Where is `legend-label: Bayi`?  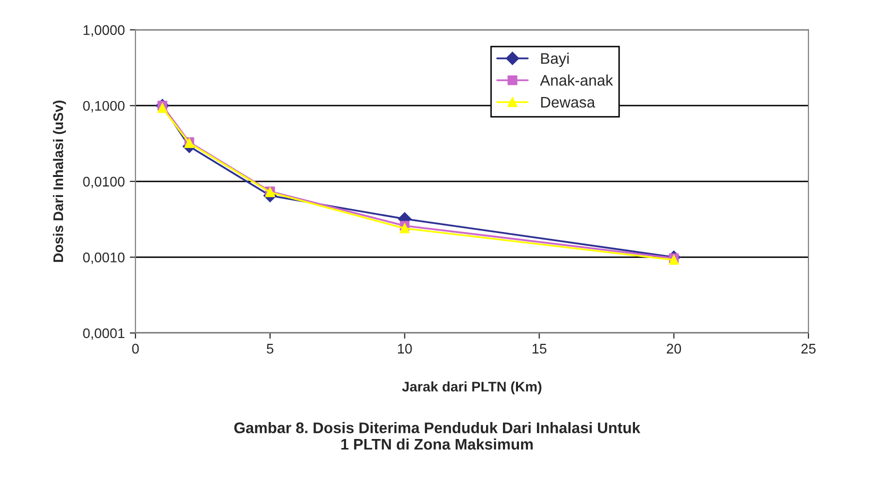
legend-label: Bayi is located at coordinates (555, 59).